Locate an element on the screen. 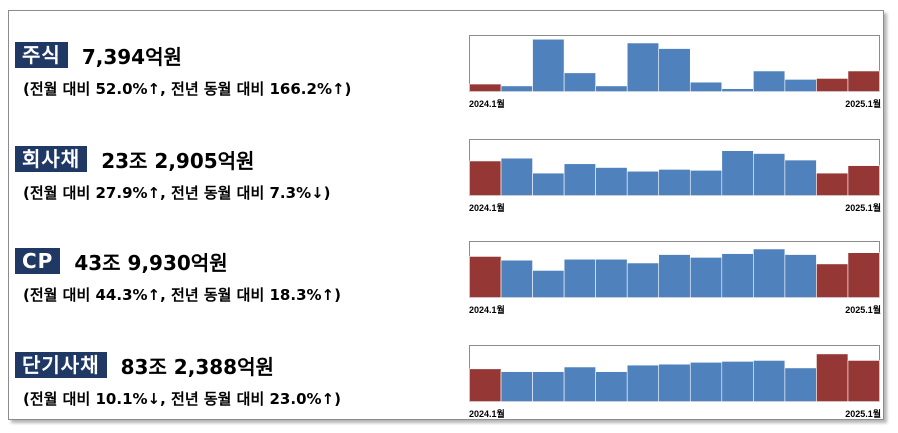  category-badge: 회사채 is located at coordinates (51, 159).